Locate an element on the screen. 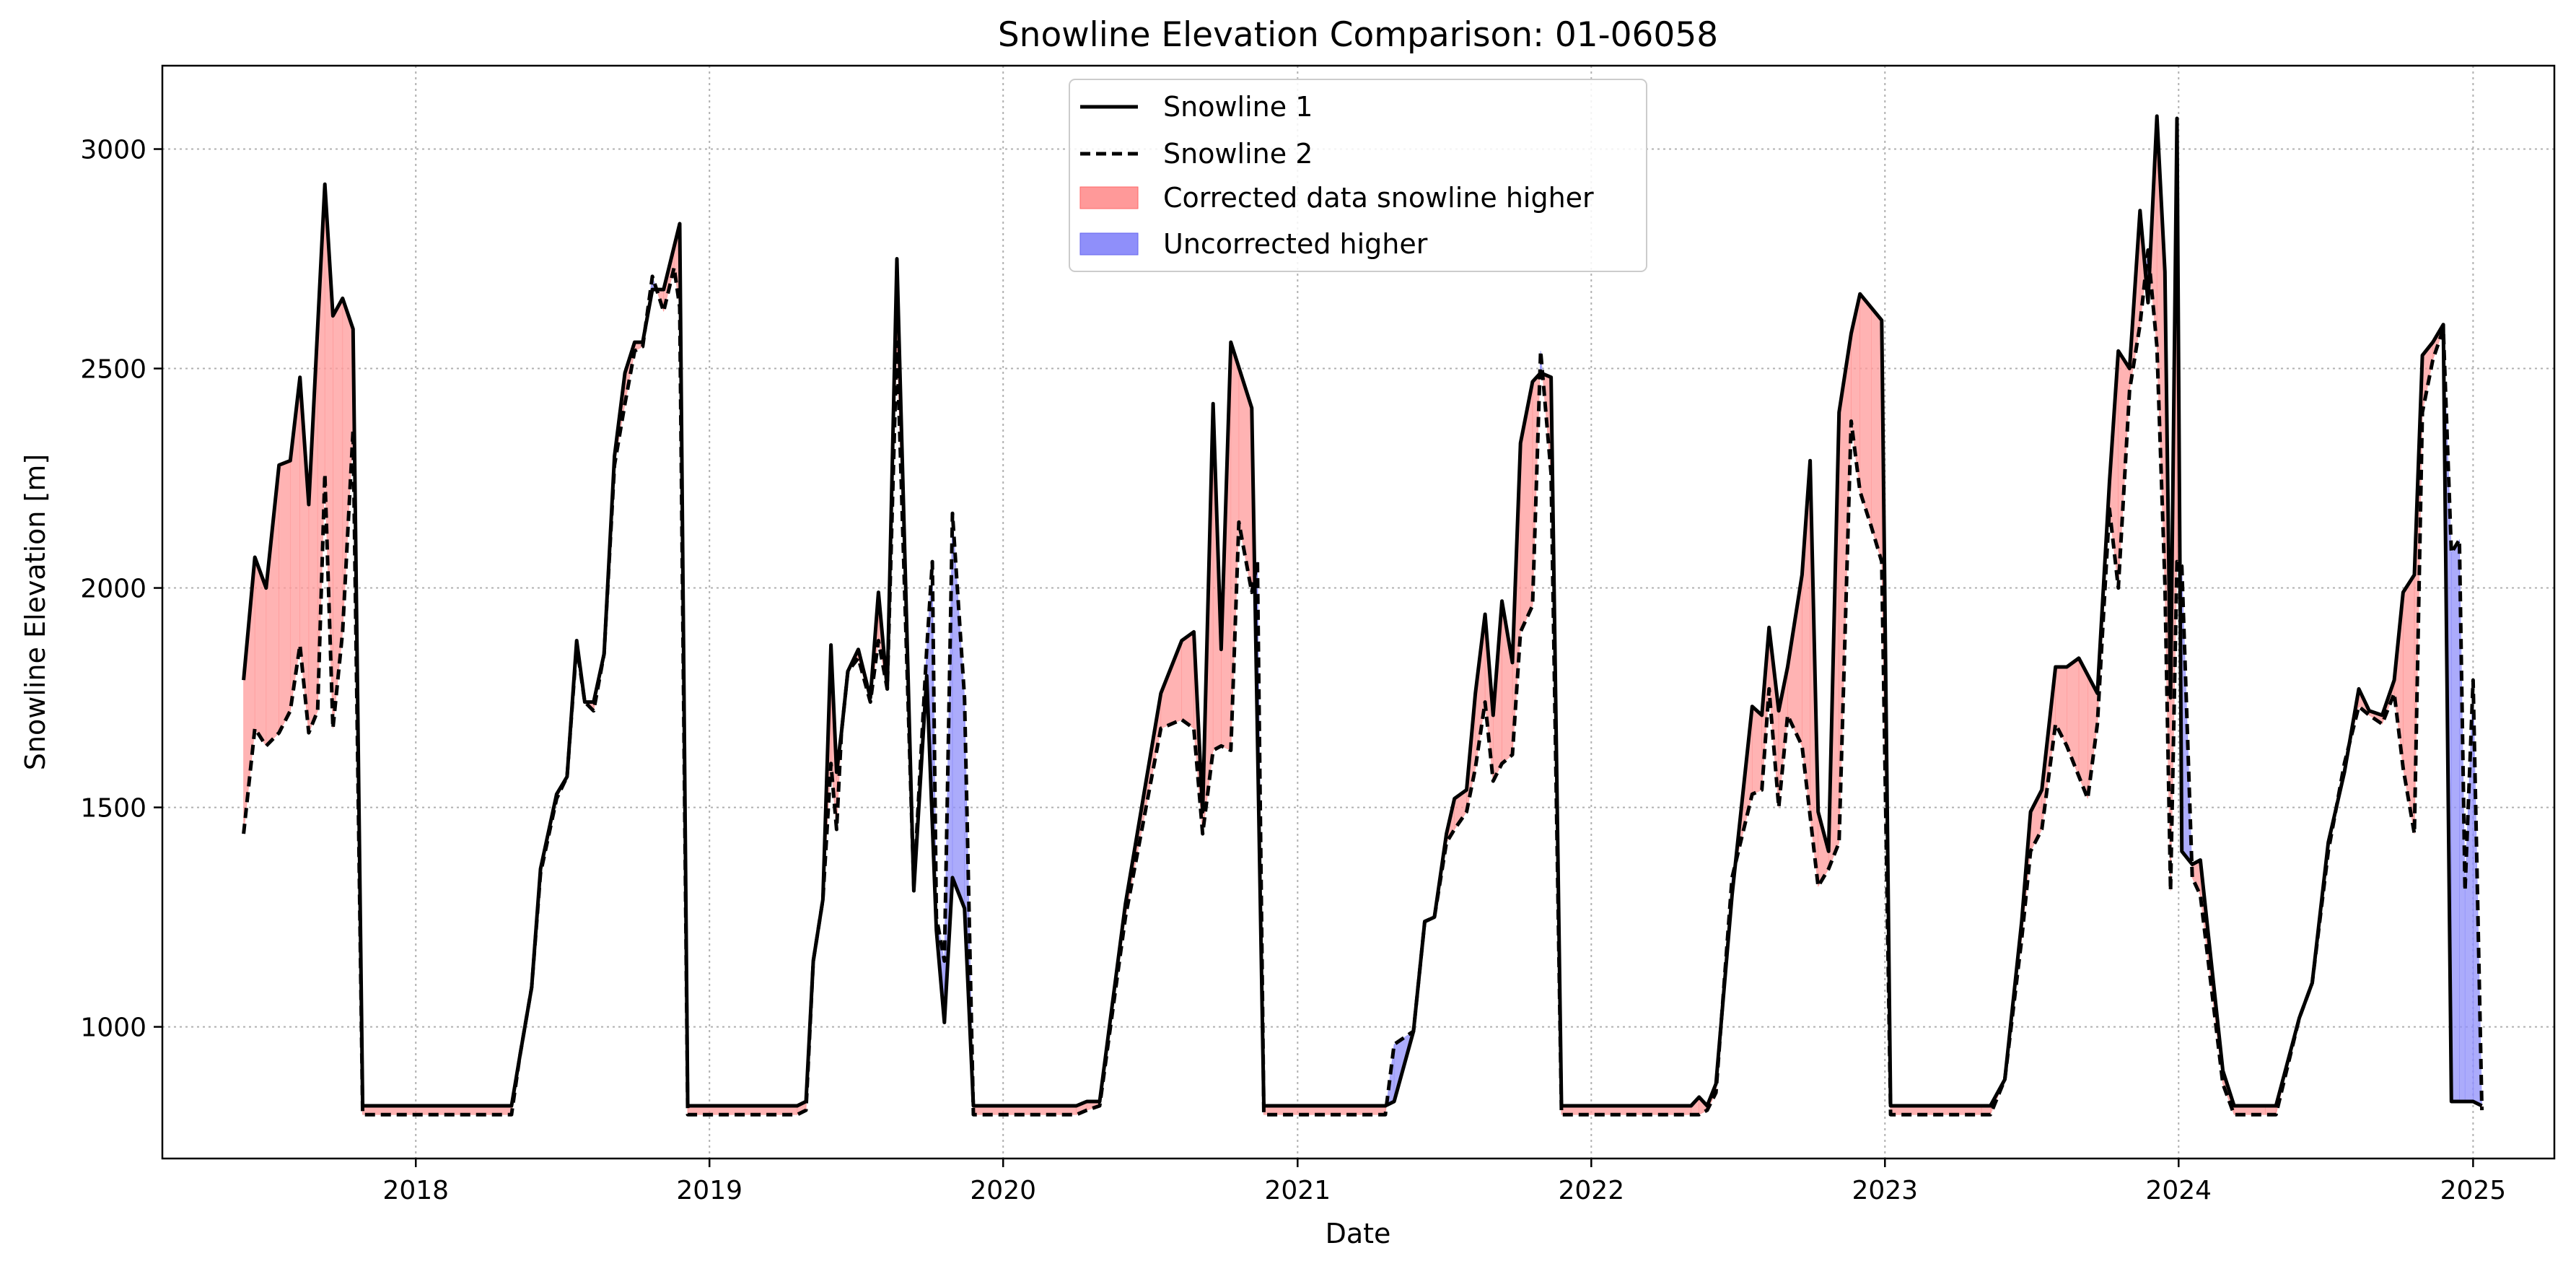  legend-swatch-fill-higher2 is located at coordinates (1109, 244).